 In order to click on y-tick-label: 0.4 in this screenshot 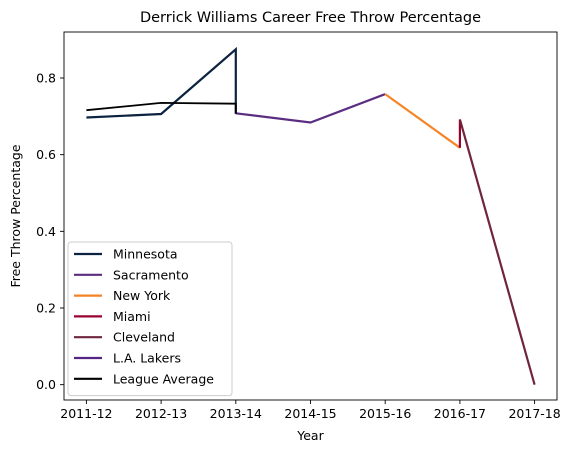, I will do `click(46, 231)`.